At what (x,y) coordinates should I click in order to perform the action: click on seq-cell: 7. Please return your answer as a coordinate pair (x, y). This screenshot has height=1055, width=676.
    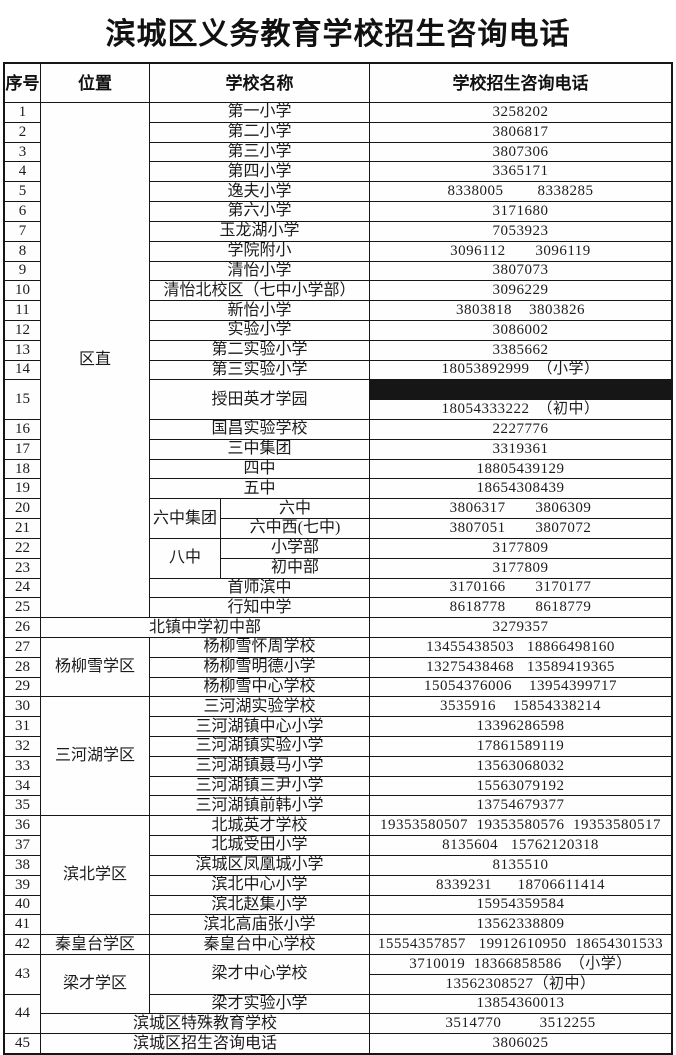
    Looking at the image, I should click on (22, 231).